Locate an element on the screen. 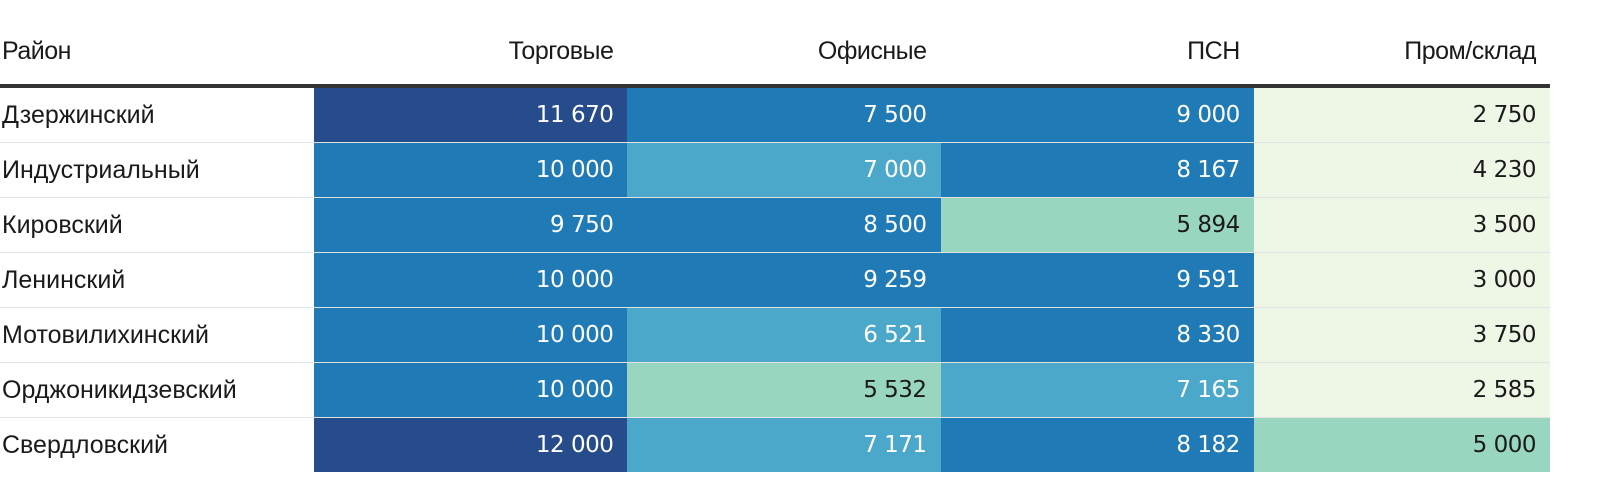  district-label: Дзержинский is located at coordinates (157, 114).